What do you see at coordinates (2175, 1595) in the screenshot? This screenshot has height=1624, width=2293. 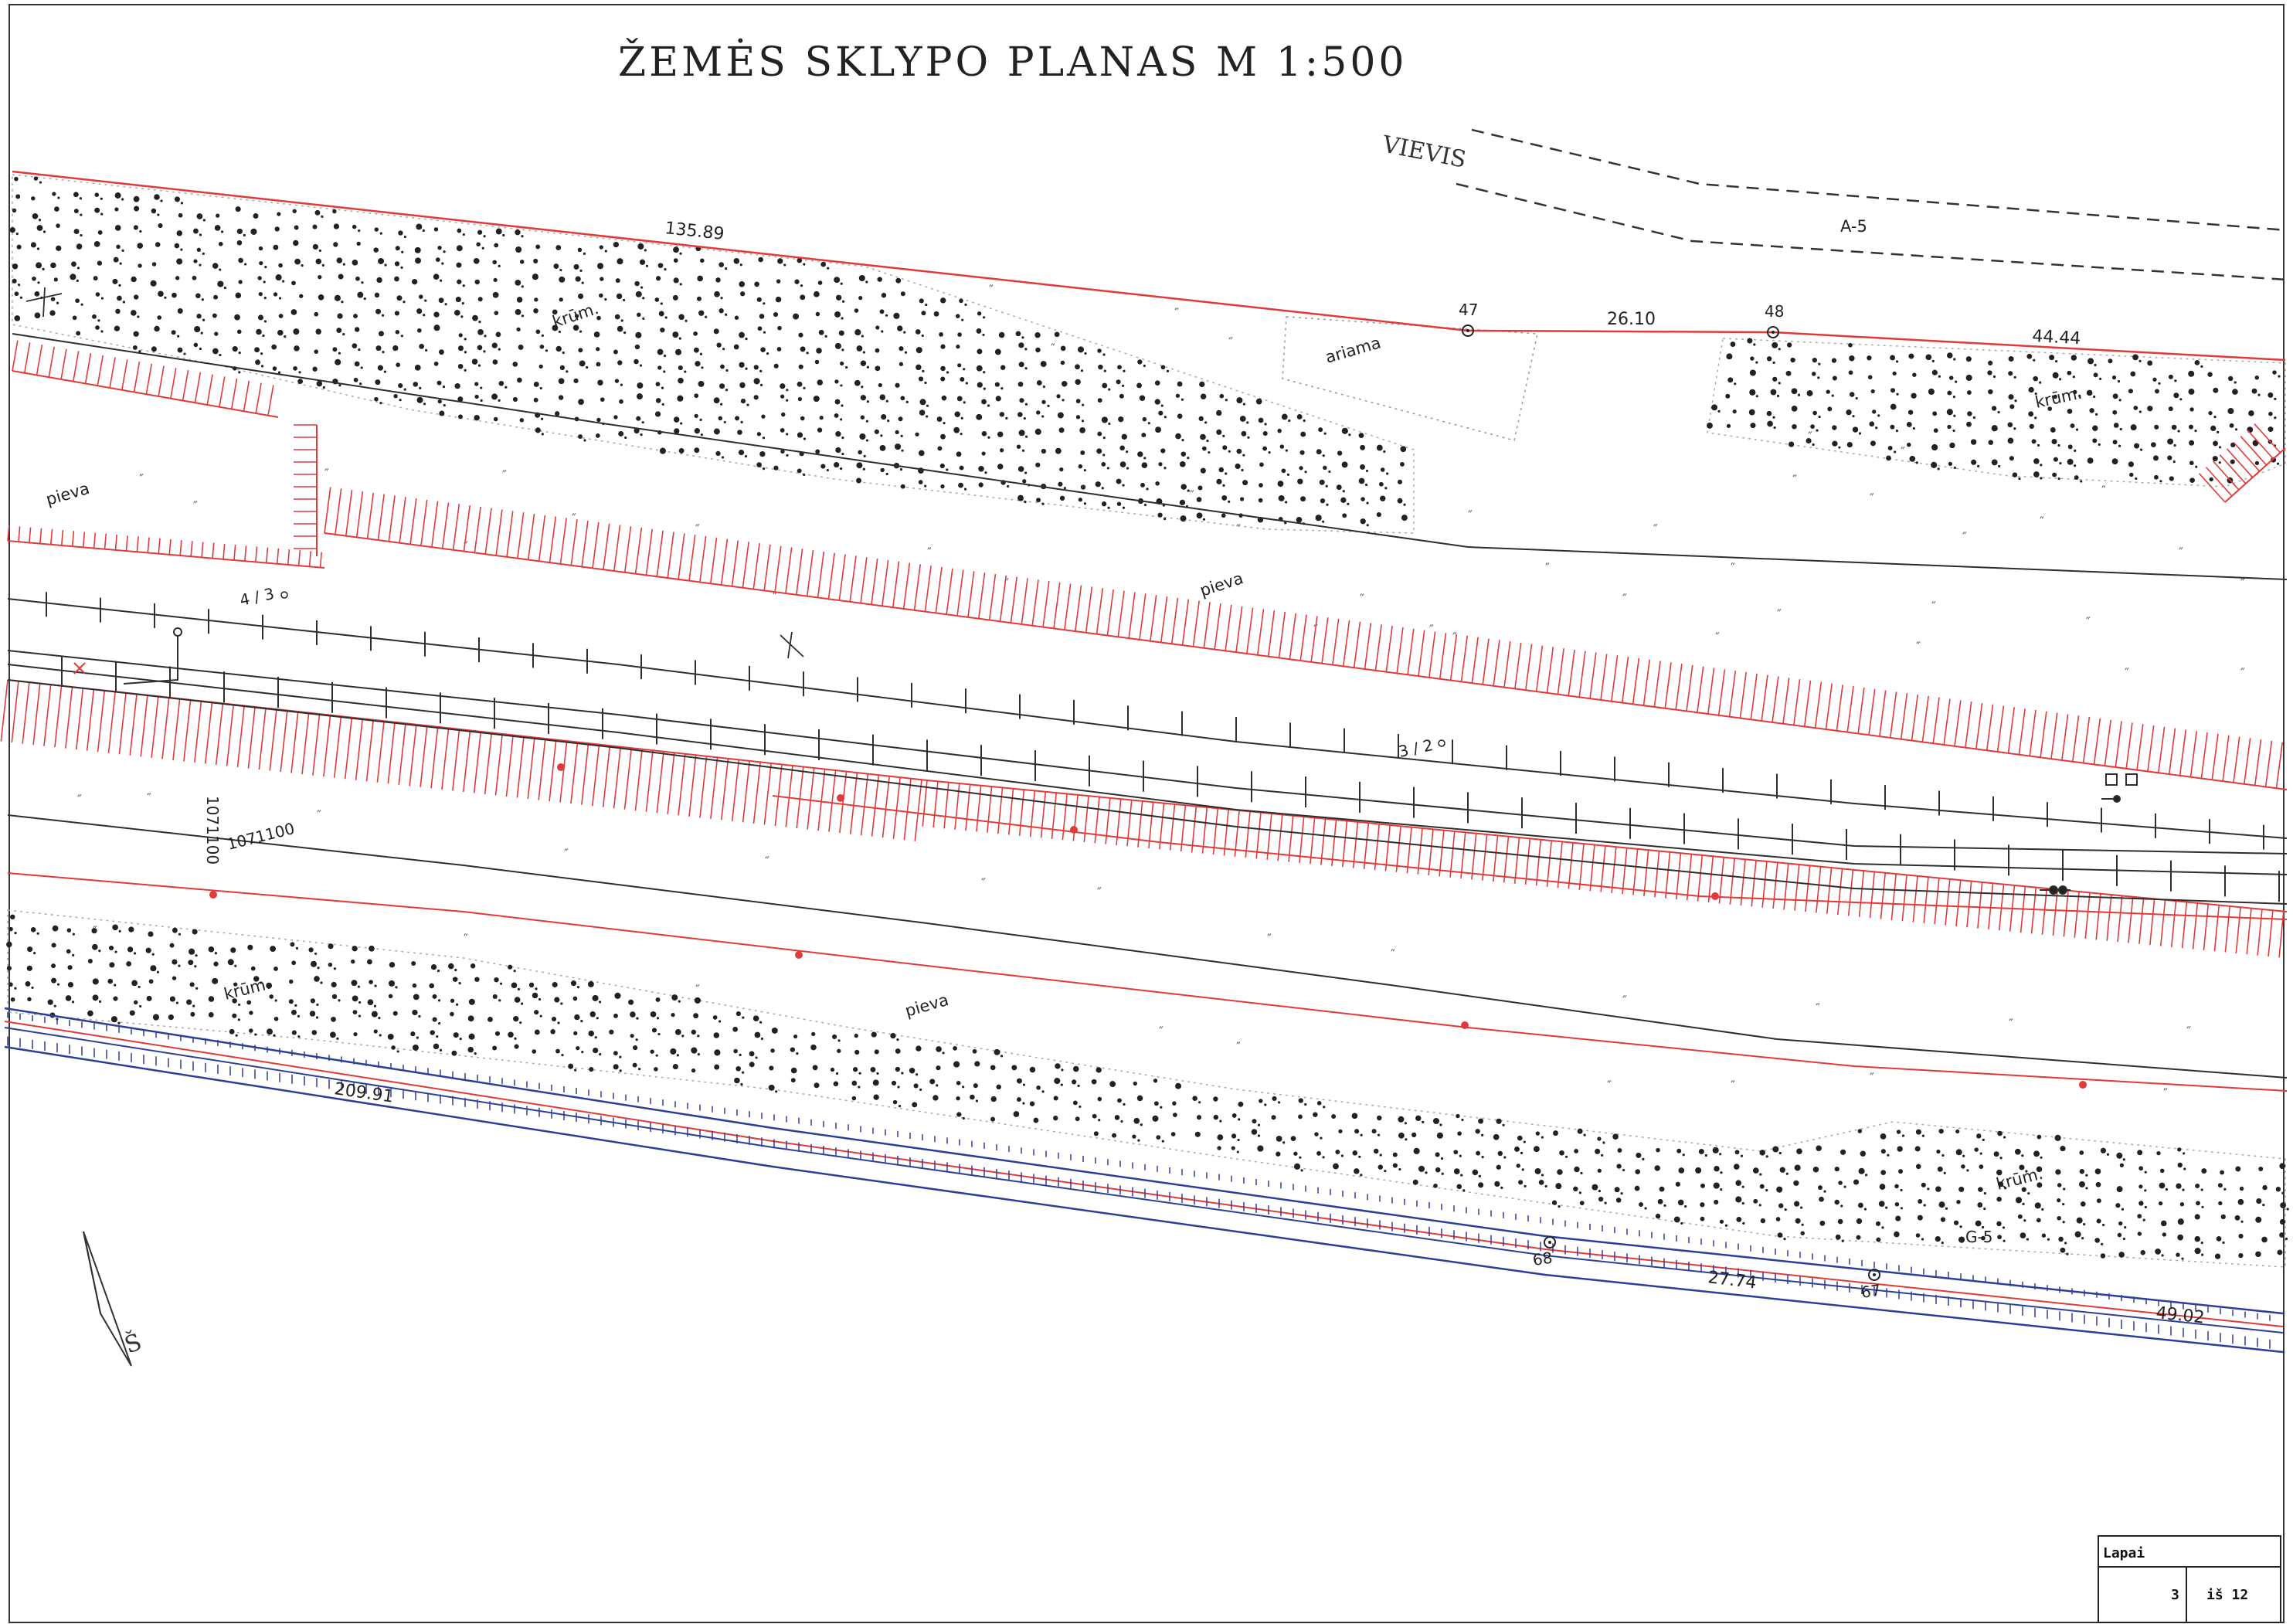 I see `sheet-page-number: 3` at bounding box center [2175, 1595].